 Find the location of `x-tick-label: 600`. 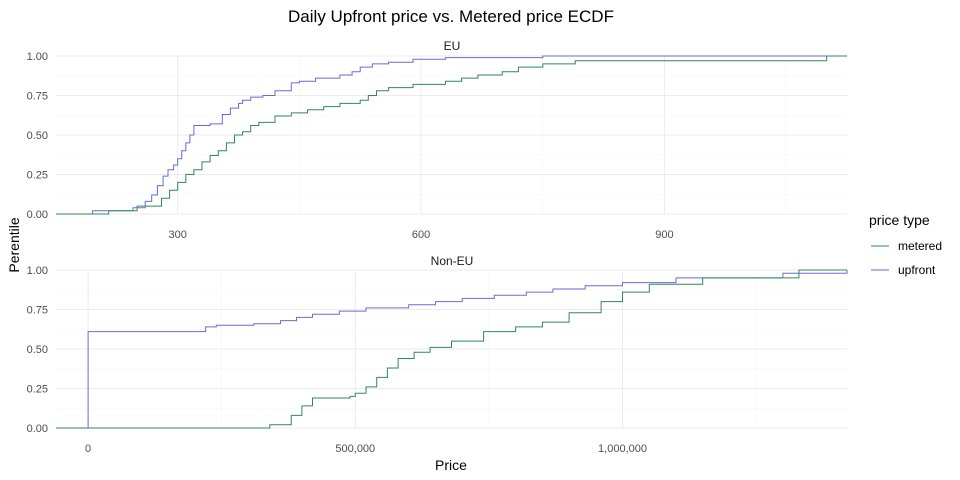

x-tick-label: 600 is located at coordinates (421, 235).